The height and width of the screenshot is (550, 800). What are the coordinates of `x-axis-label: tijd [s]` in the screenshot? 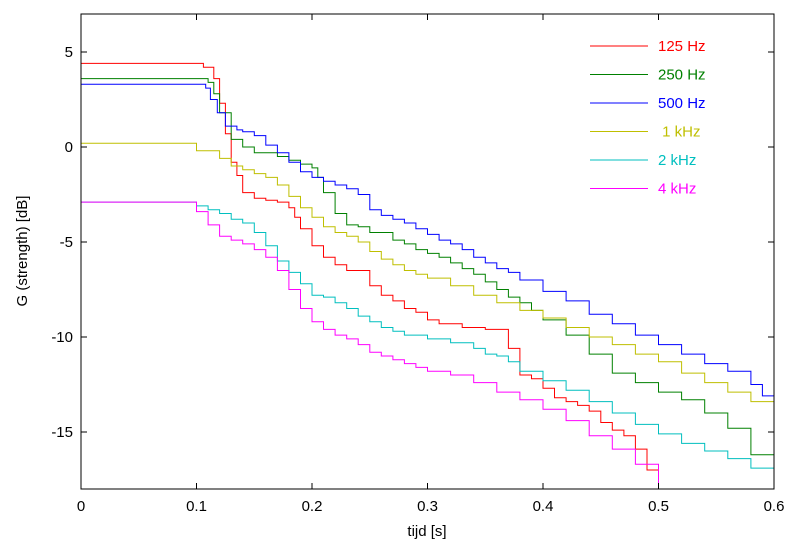 It's located at (426, 531).